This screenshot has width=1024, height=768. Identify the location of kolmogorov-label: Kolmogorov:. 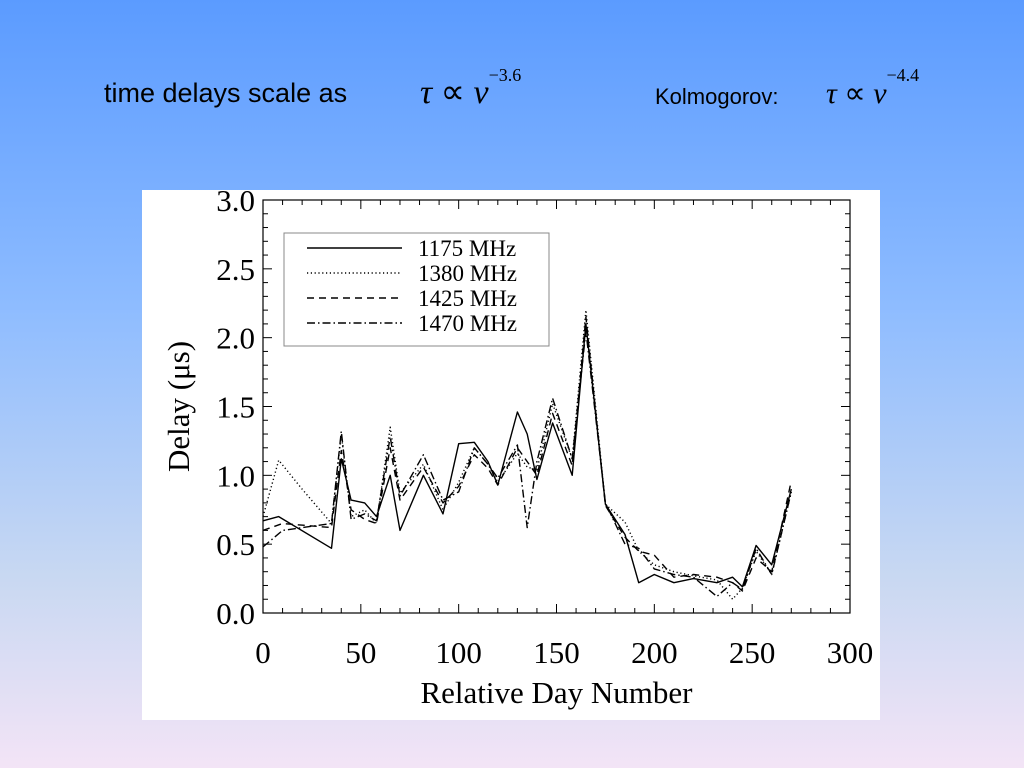
(717, 96).